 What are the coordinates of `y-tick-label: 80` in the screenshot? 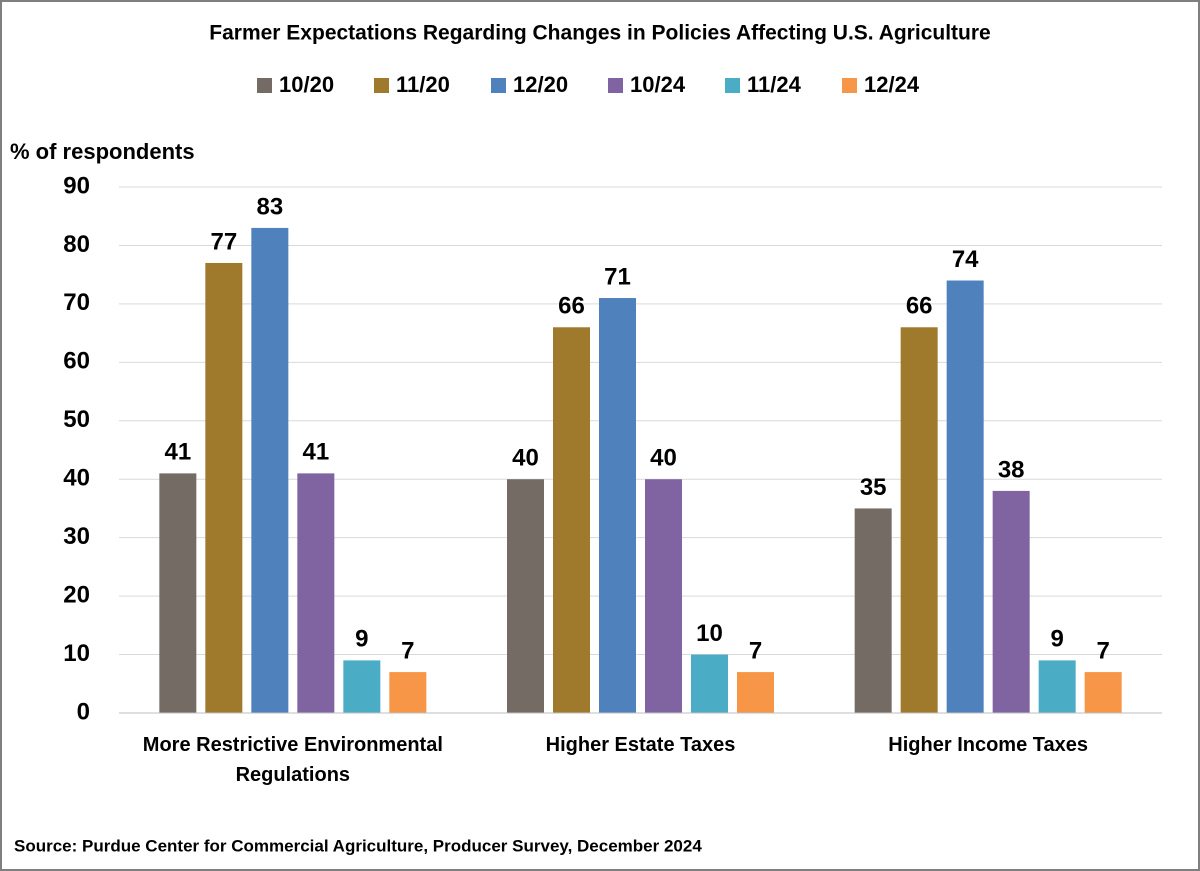 It's located at (76, 244).